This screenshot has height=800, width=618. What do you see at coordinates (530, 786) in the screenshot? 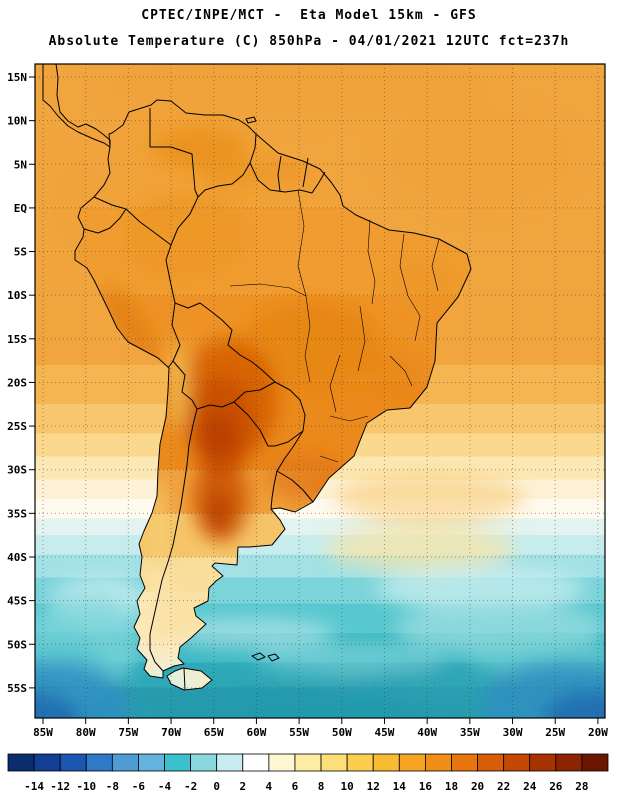
I see `colorbar-tick-label: 24` at bounding box center [530, 786].